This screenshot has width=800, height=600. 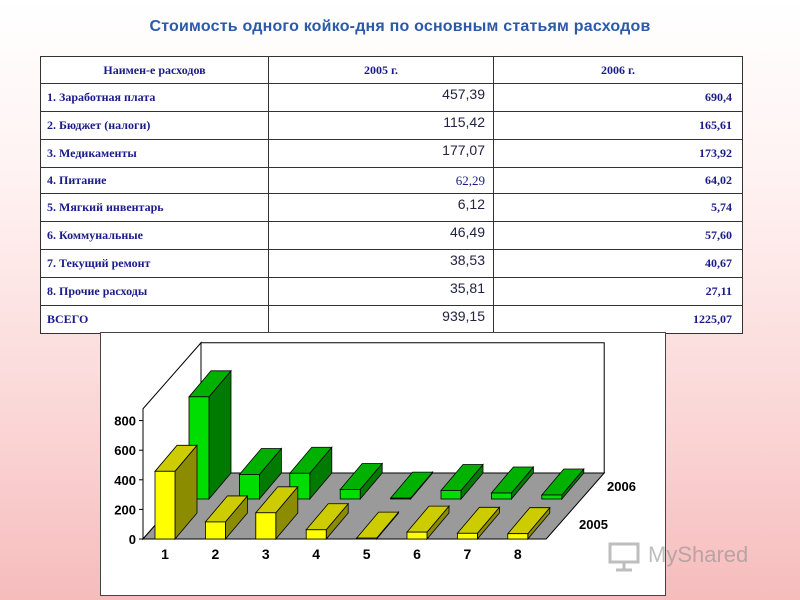 I want to click on header-cell-2006: 2006 г., so click(x=618, y=70).